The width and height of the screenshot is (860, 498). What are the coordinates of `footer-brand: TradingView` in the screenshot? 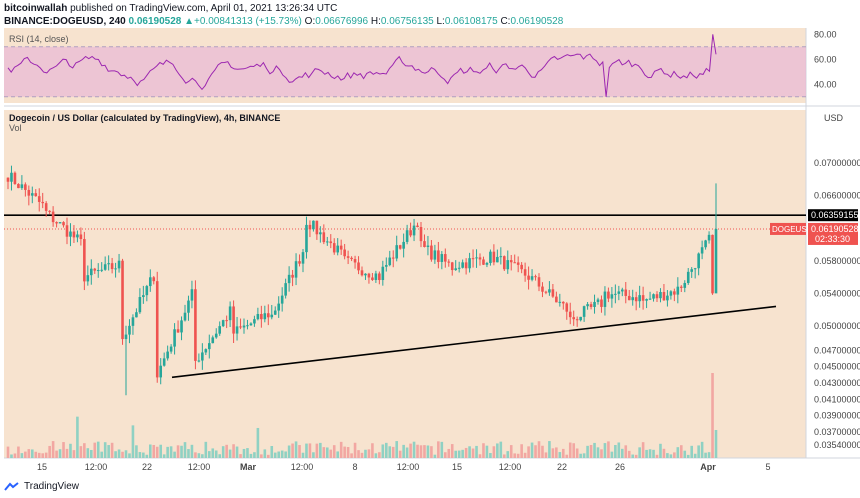 It's located at (41, 486).